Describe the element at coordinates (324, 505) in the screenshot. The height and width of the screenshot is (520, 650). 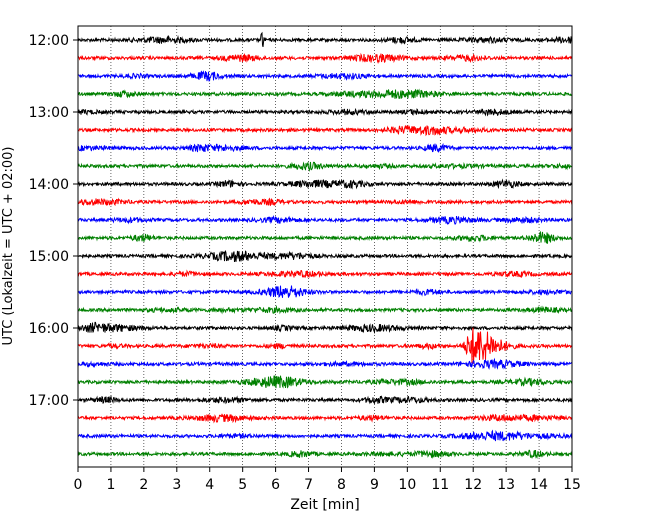
I see `x-axis-label: Zeit [min]` at that location.